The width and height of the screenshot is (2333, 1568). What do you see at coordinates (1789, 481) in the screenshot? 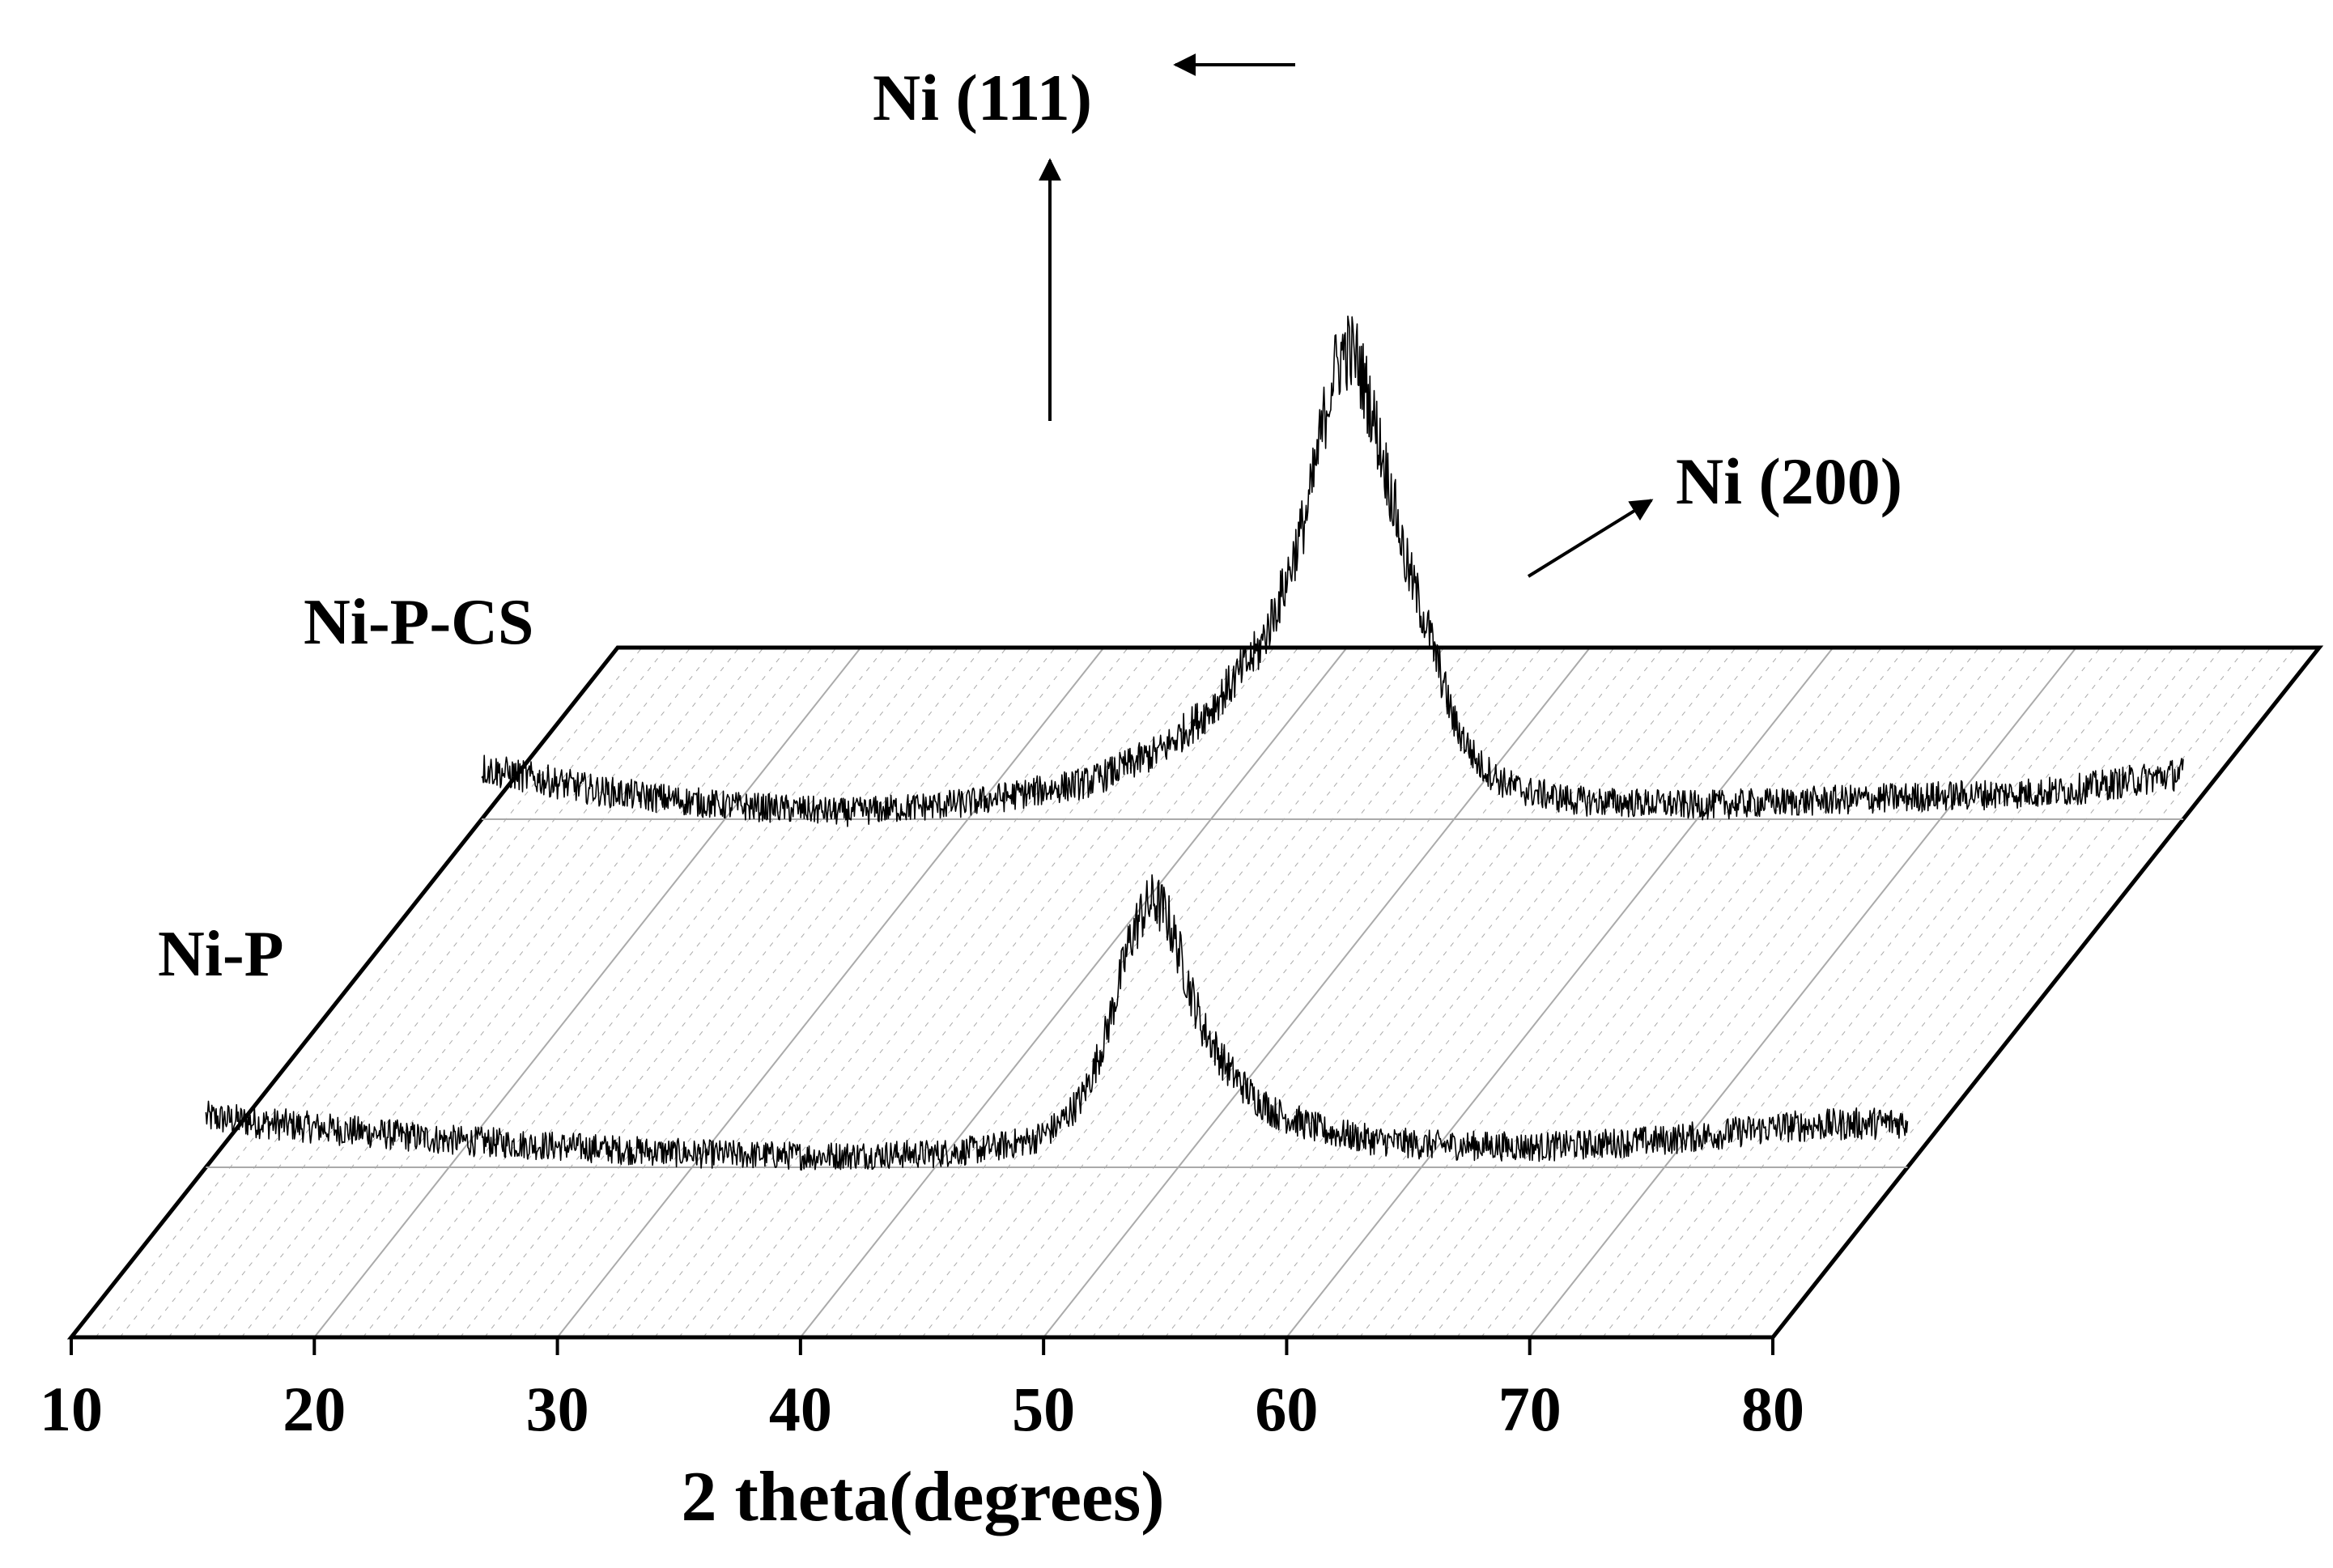
I see `annotation-ni-200: Ni (200)` at bounding box center [1789, 481].